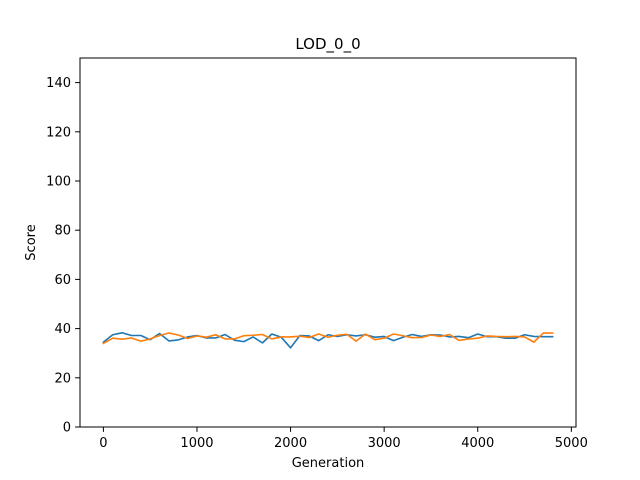 The image size is (640, 480). Describe the element at coordinates (58, 182) in the screenshot. I see `y-tick-label: 100` at that location.